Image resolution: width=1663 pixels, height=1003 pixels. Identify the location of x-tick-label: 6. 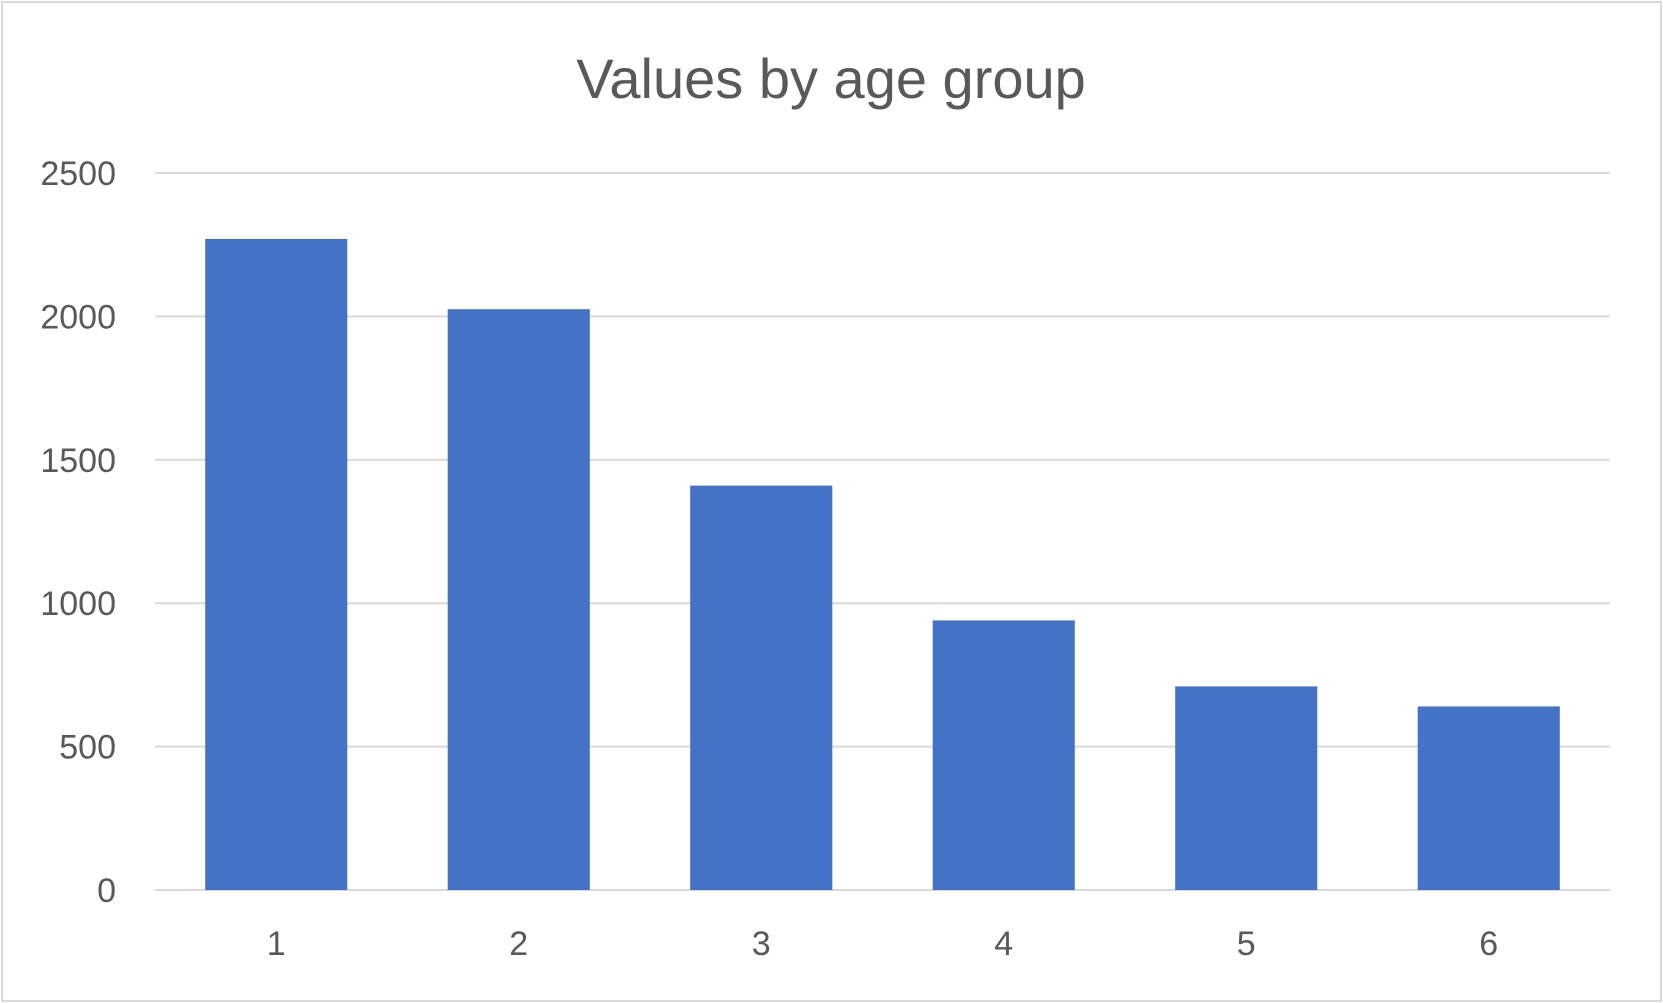
(1488, 944).